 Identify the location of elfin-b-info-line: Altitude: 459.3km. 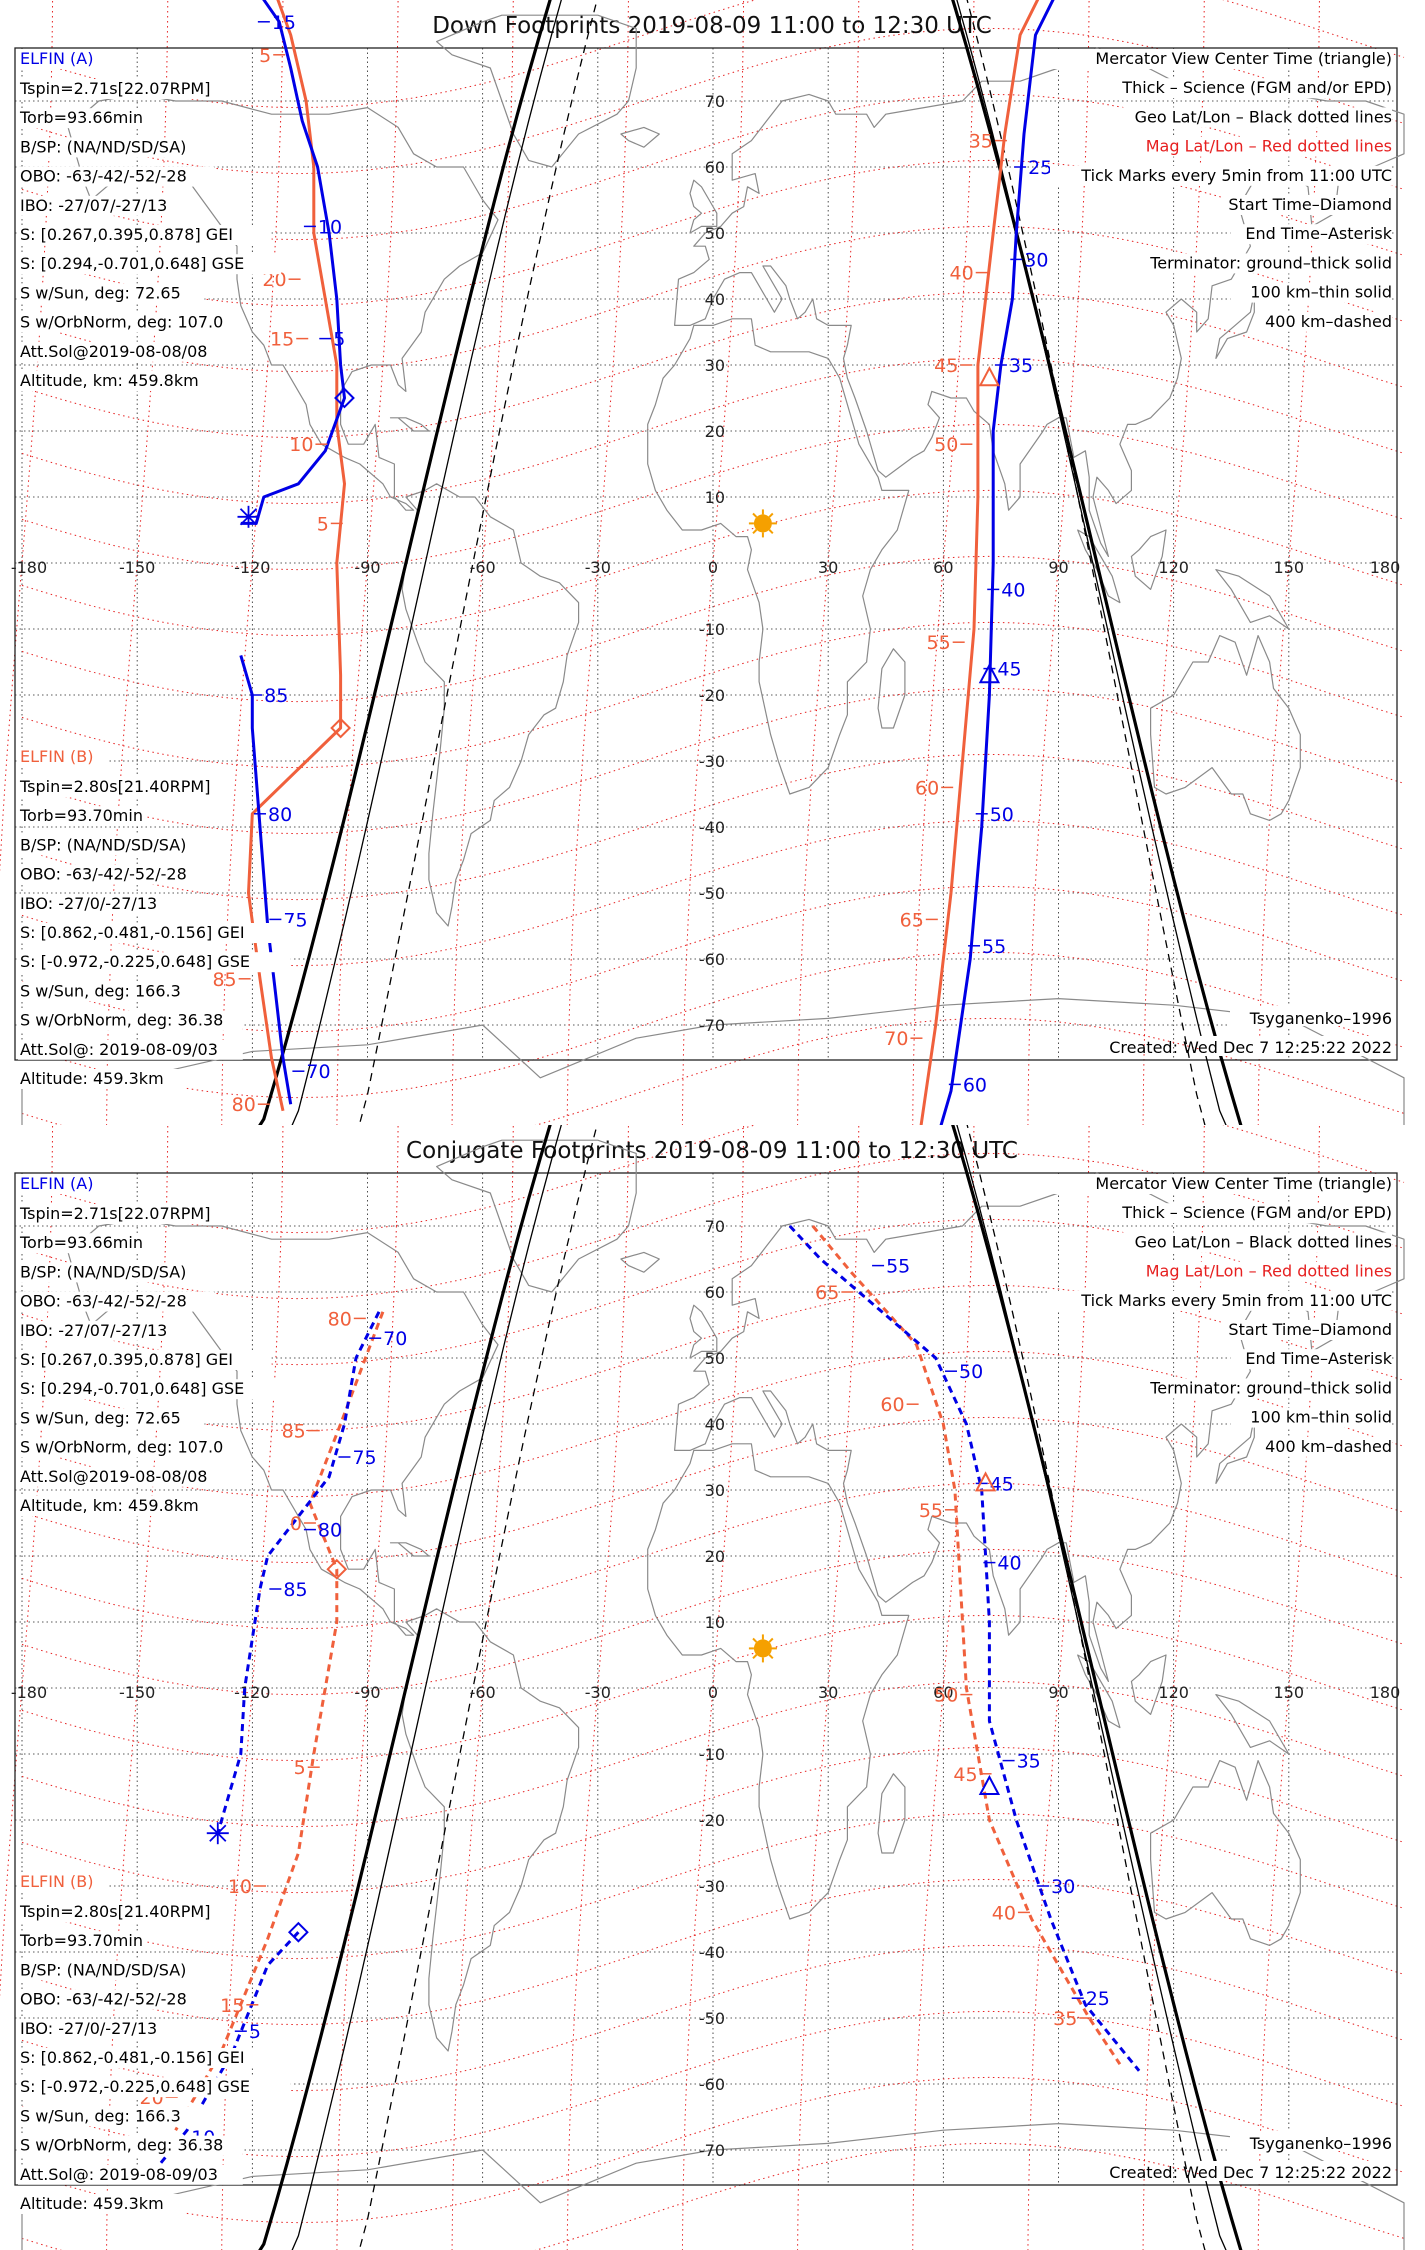
(92, 1078).